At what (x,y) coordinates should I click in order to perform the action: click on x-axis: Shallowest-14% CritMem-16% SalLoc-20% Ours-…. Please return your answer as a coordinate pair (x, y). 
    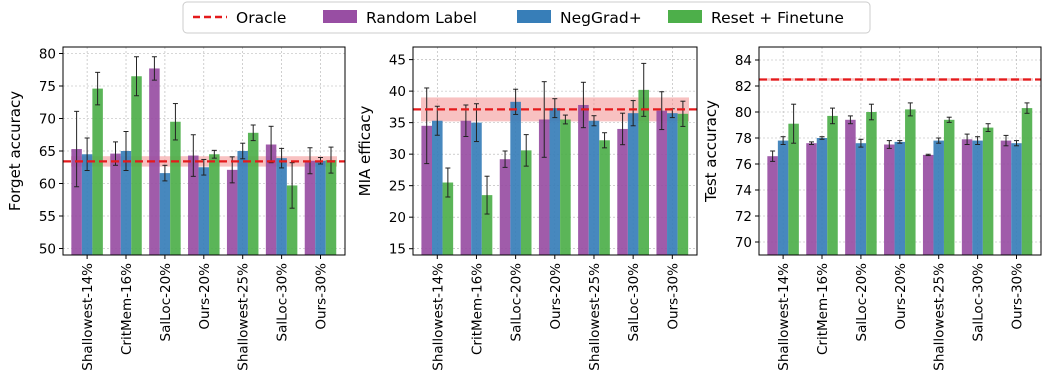
    Looking at the image, I should click on (900, 313).